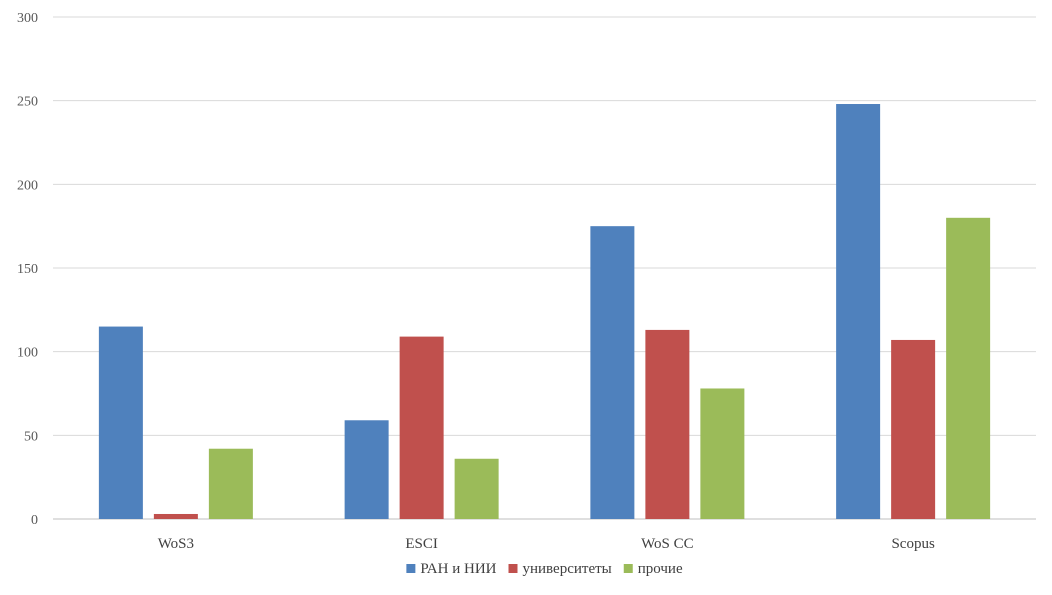  I want to click on x-category-label: WoS3, so click(176, 544).